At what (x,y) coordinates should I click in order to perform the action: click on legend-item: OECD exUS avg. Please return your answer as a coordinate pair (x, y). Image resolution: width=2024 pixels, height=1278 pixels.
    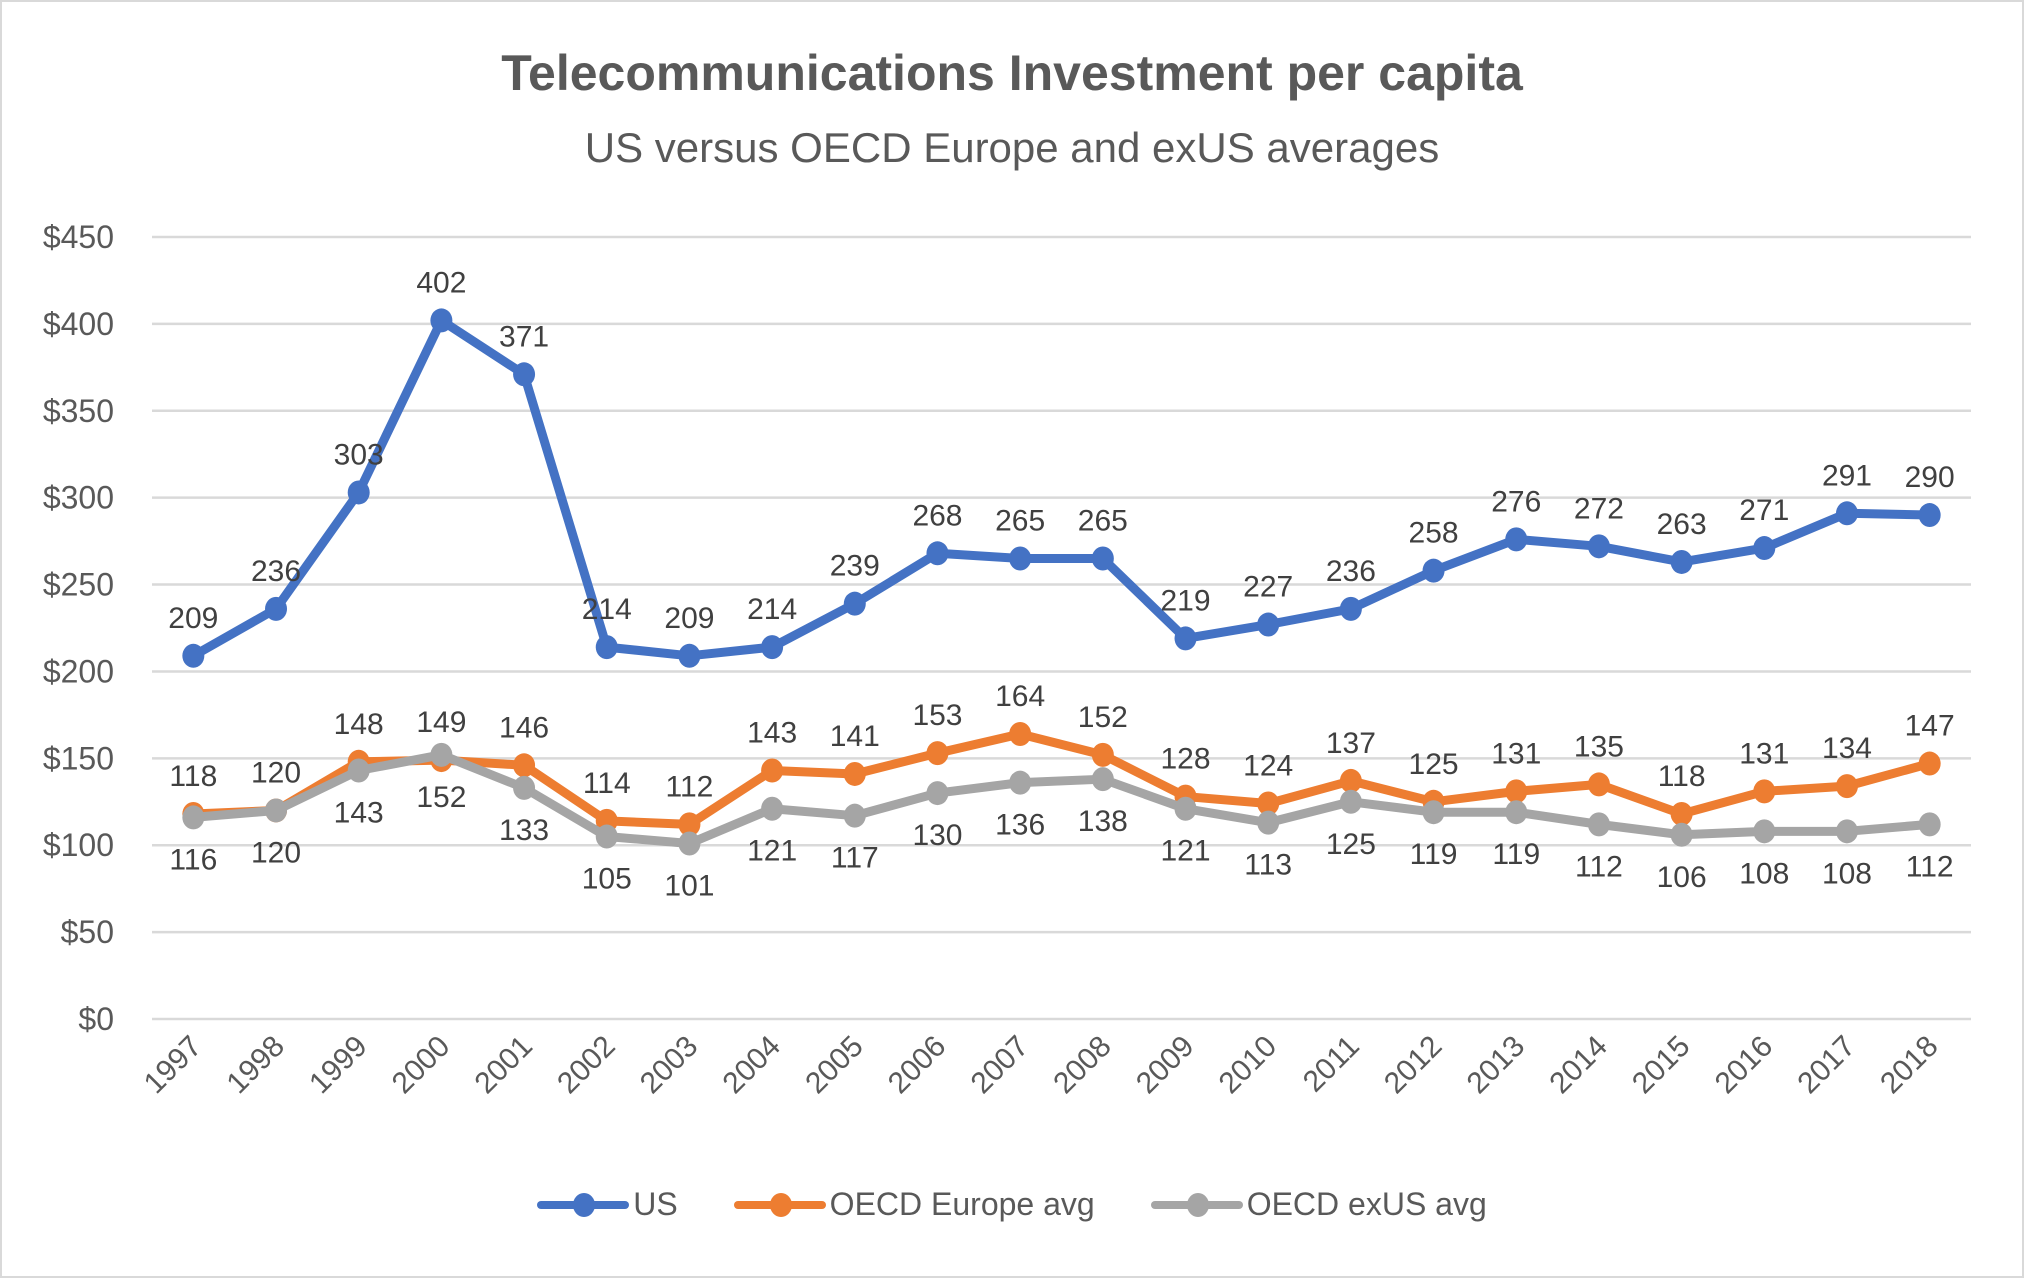
    Looking at the image, I should click on (1318, 1204).